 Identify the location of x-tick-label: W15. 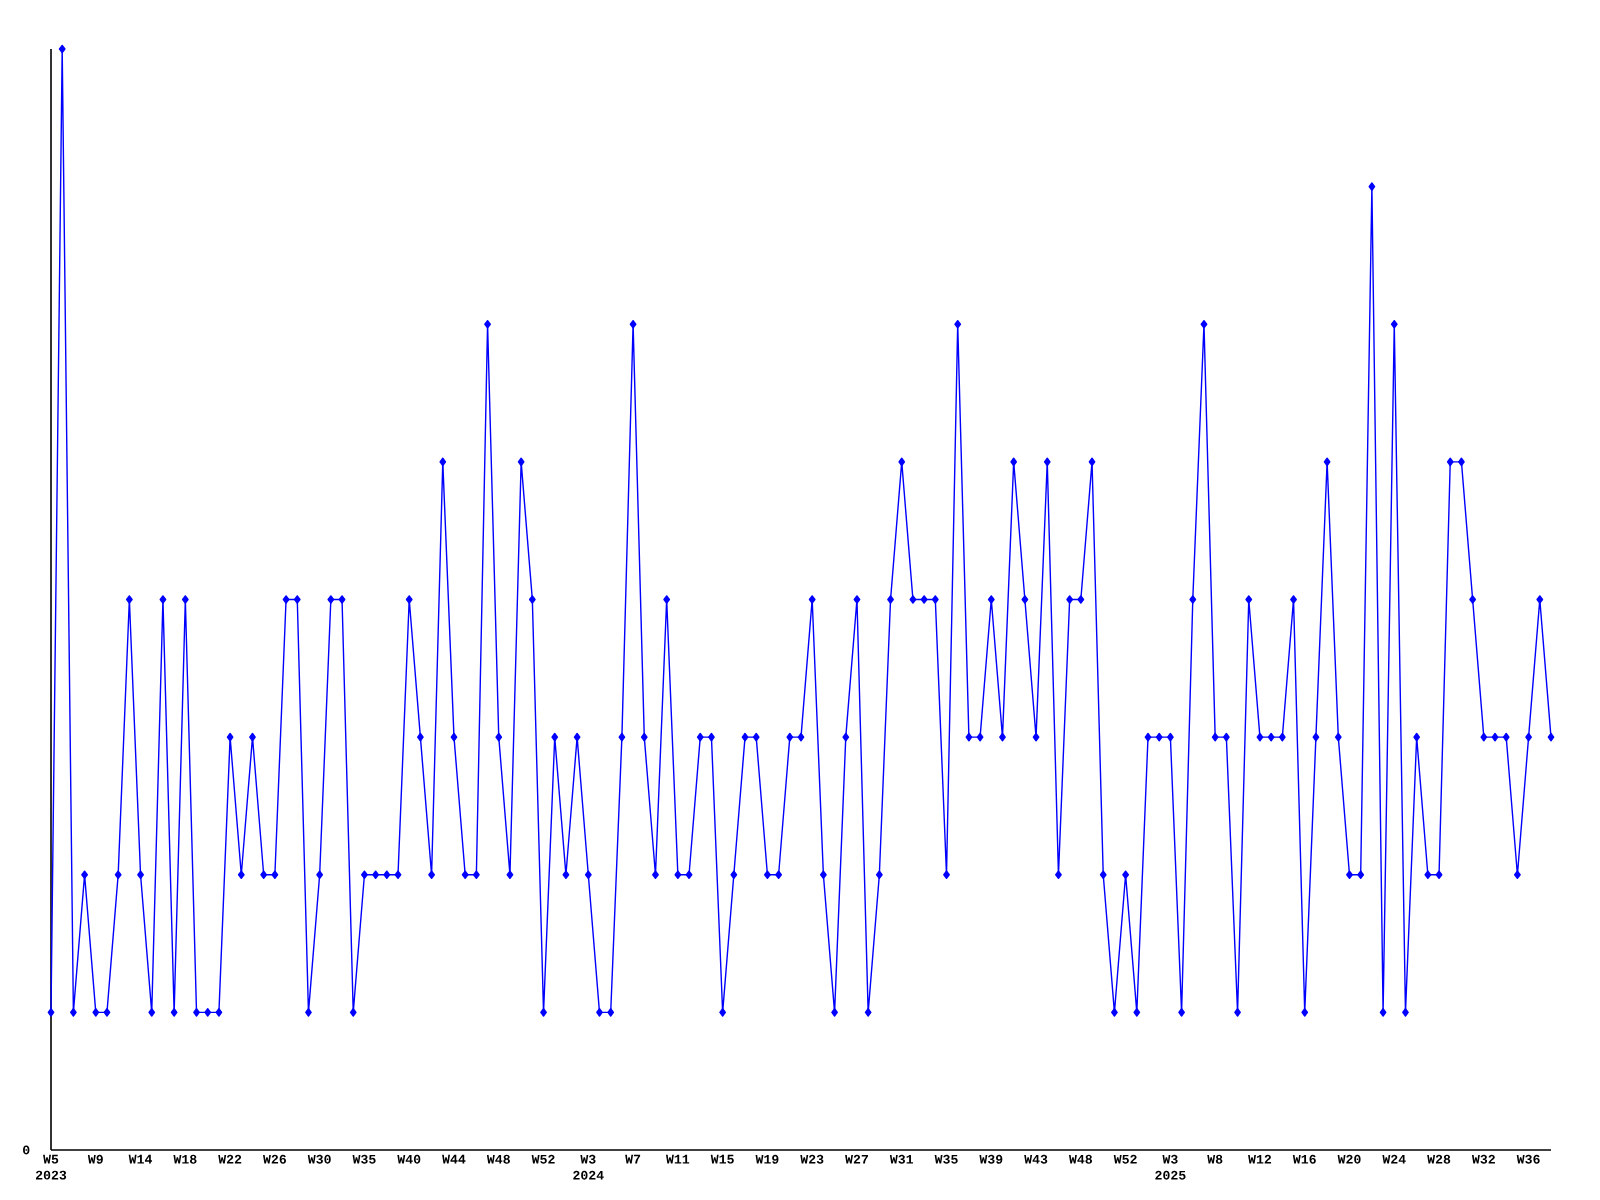
(722, 1159).